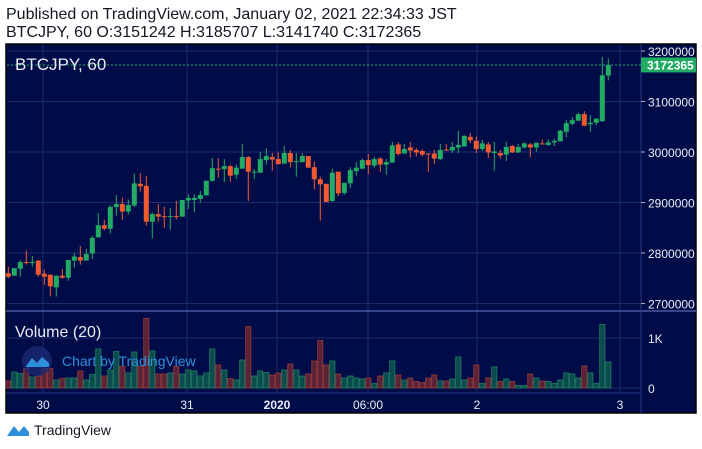 The width and height of the screenshot is (702, 449). What do you see at coordinates (58, 430) in the screenshot?
I see `footer-brand: TradingView` at bounding box center [58, 430].